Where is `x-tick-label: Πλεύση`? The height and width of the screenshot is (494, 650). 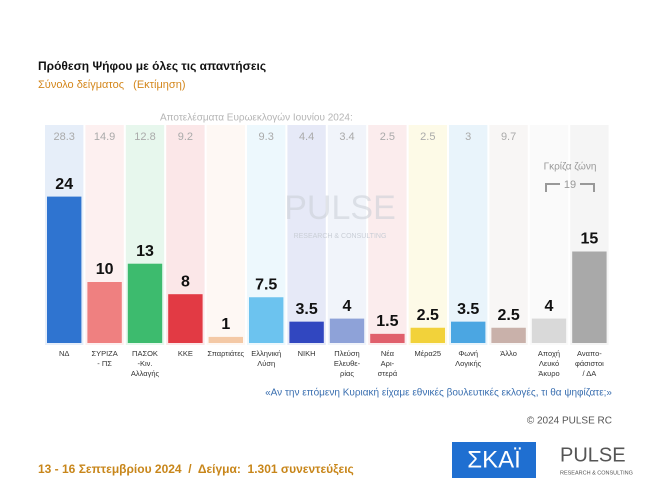
x-tick-label: Πλεύση is located at coordinates (346, 353).